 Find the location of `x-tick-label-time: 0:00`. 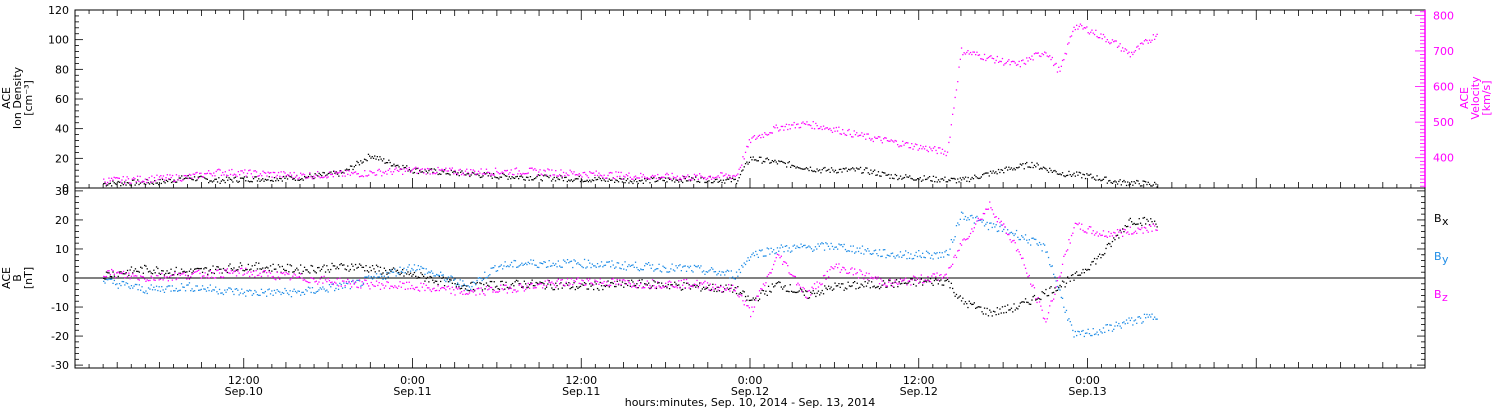

x-tick-label-time: 0:00 is located at coordinates (1087, 380).